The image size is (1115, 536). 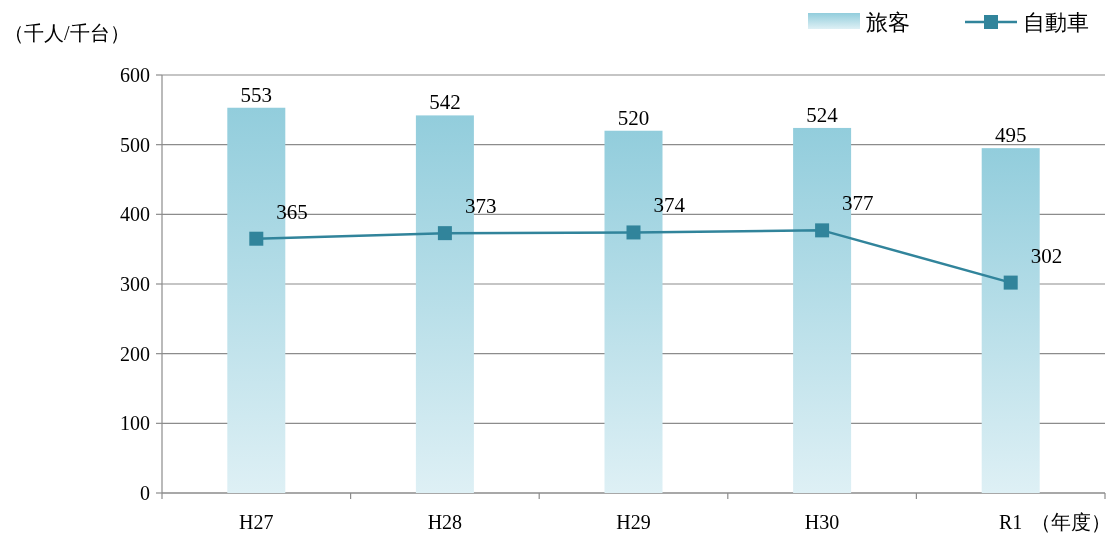 I want to click on y-tick-label: 200, so click(x=135, y=353).